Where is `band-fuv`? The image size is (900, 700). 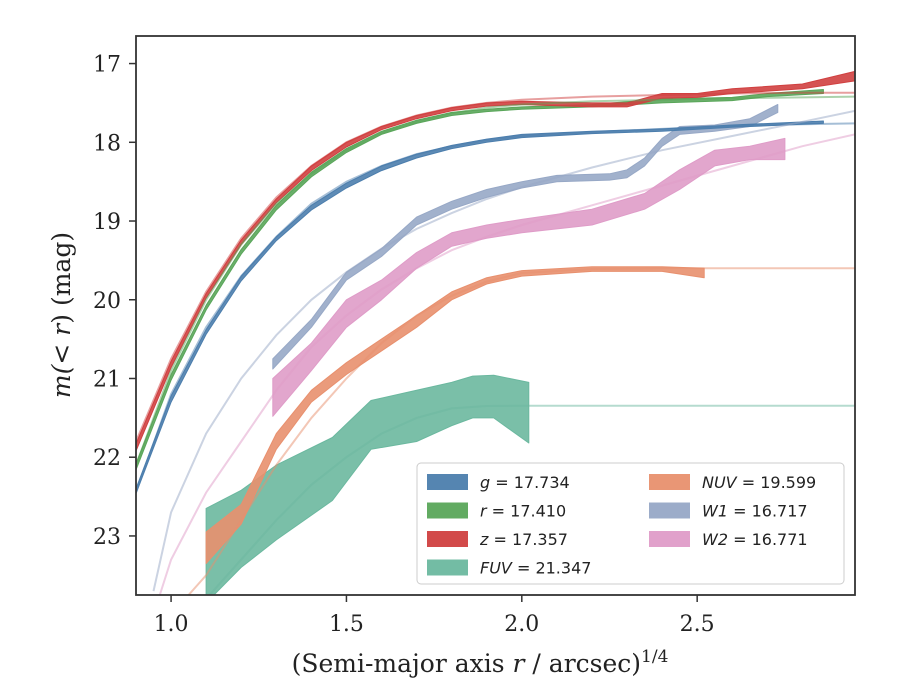 band-fuv is located at coordinates (367, 484).